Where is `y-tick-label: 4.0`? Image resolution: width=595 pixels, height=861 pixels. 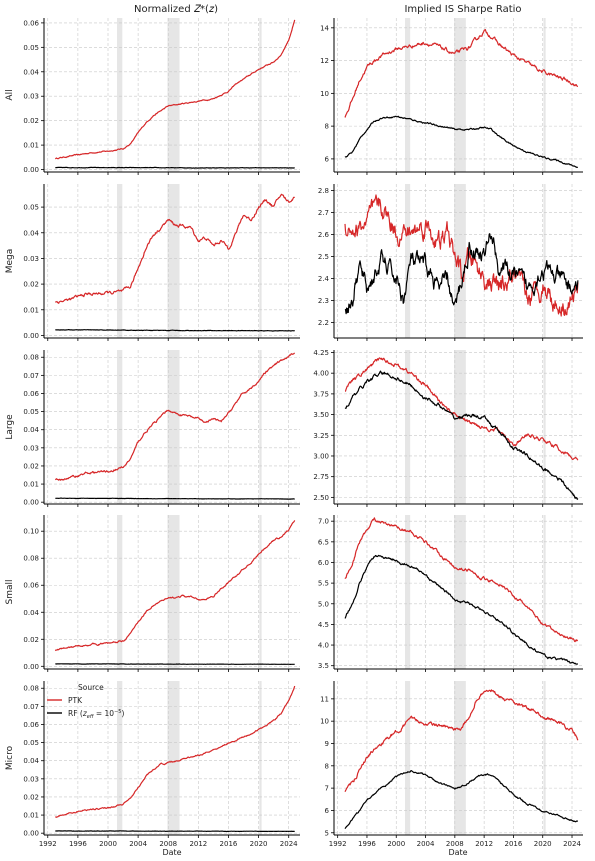
y-tick-label: 4.0 is located at coordinates (323, 646).